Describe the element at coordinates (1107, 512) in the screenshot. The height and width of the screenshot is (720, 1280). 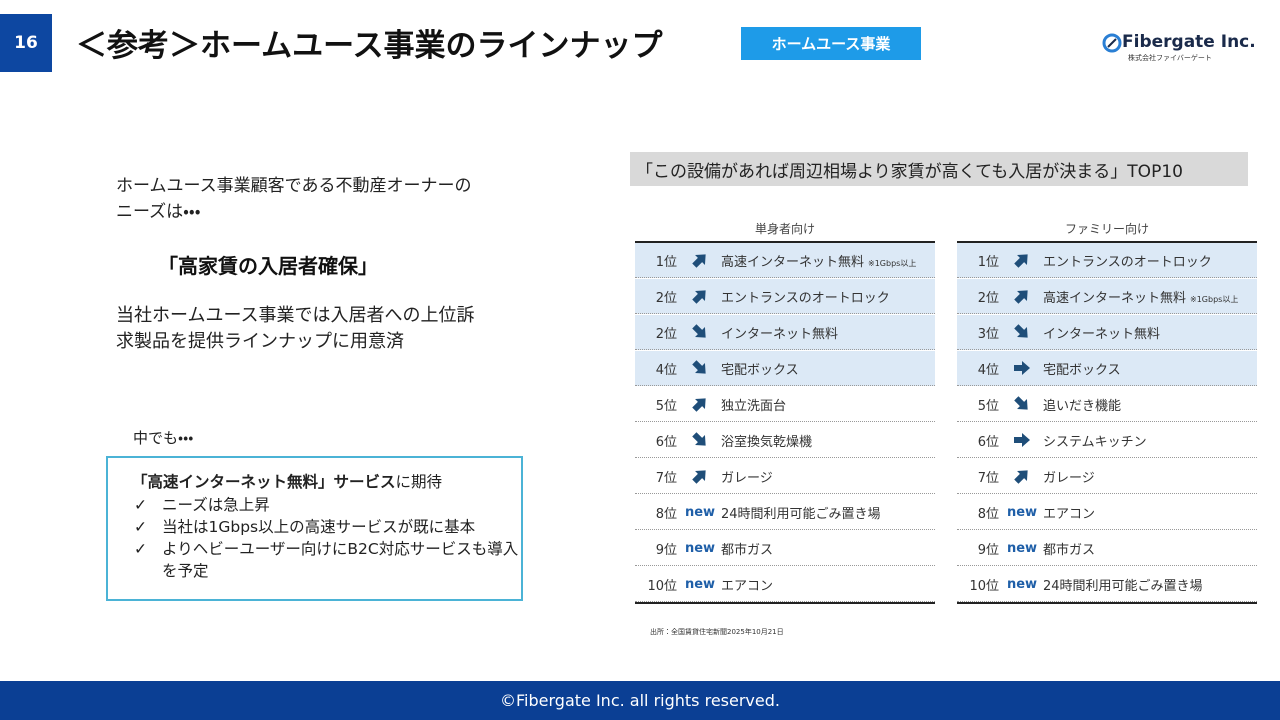
I see `table-row: 8位 new エアコン` at that location.